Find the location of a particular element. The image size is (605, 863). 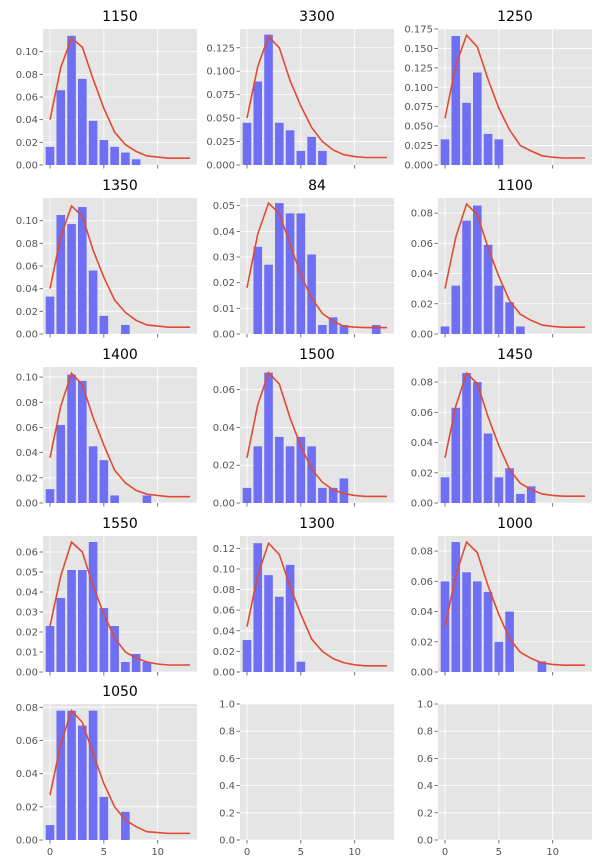

y-tick-label: 0.8 is located at coordinates (425, 732).